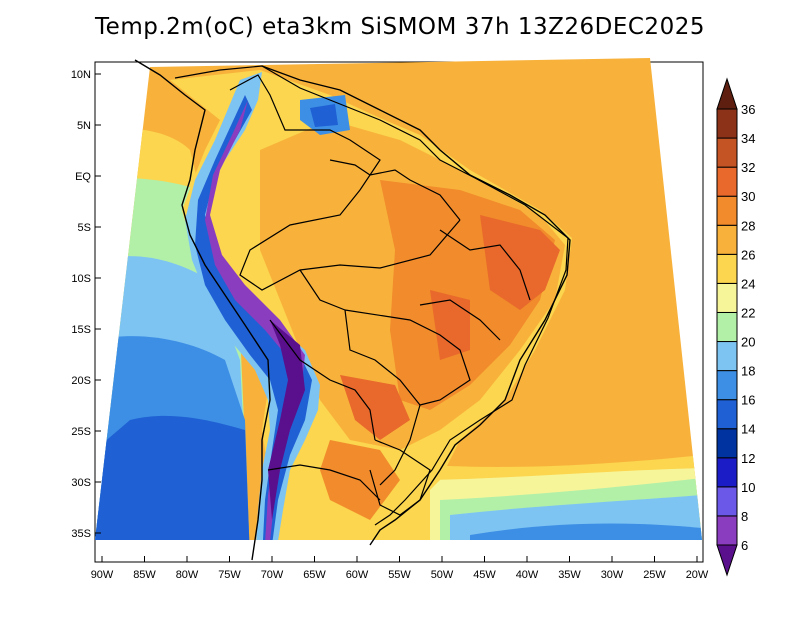 The height and width of the screenshot is (618, 800). I want to click on colorbar-label: 20, so click(748, 342).